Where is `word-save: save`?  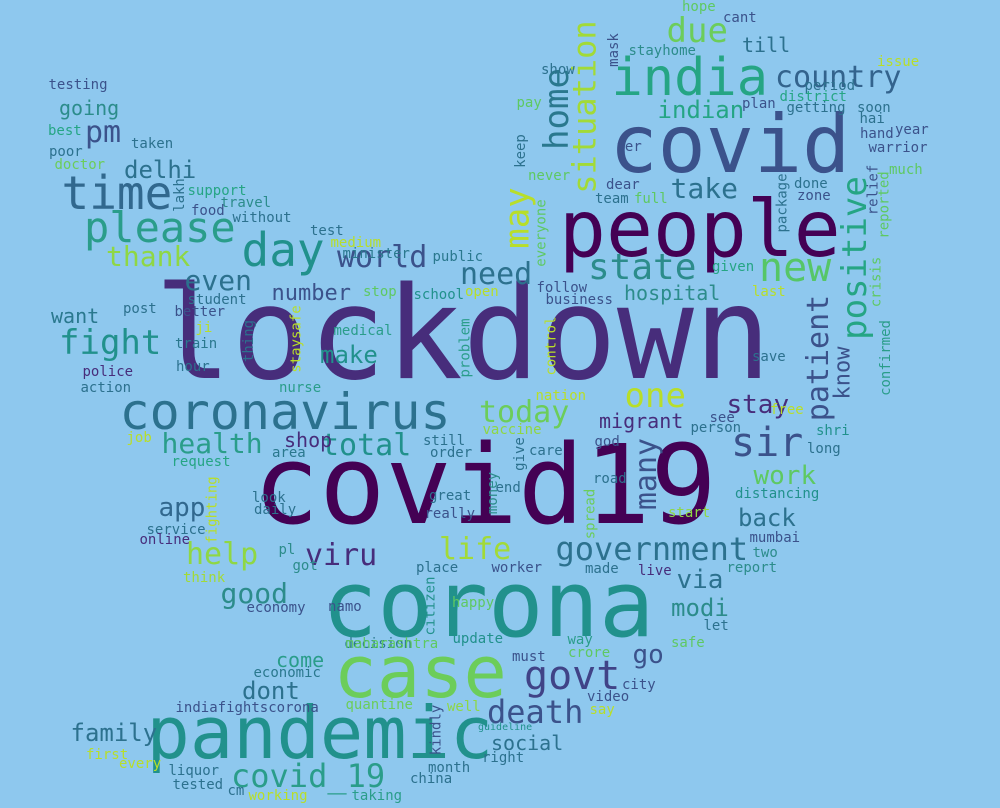 word-save: save is located at coordinates (769, 357).